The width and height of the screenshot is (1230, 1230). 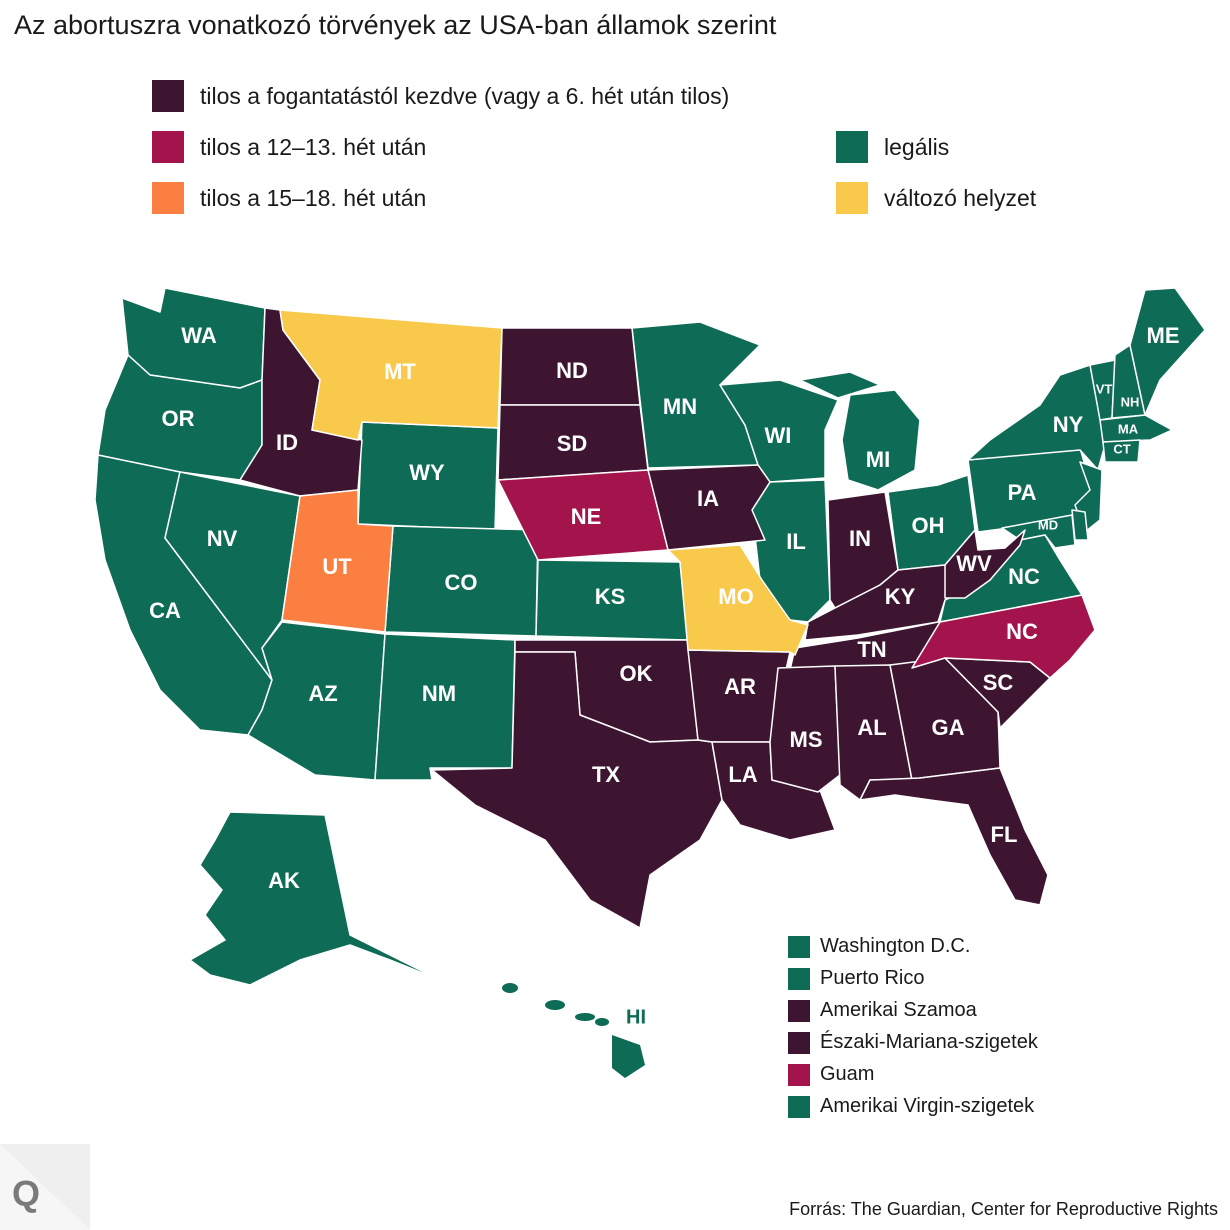 I want to click on label-az: AZ, so click(x=322, y=693).